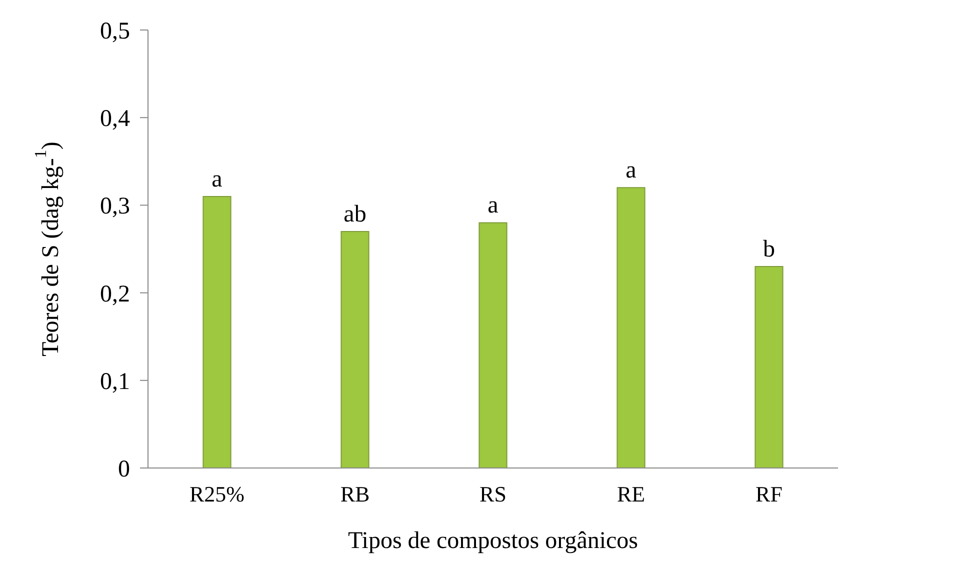 The image size is (958, 567). What do you see at coordinates (217, 494) in the screenshot?
I see `x-tick-label: R25%` at bounding box center [217, 494].